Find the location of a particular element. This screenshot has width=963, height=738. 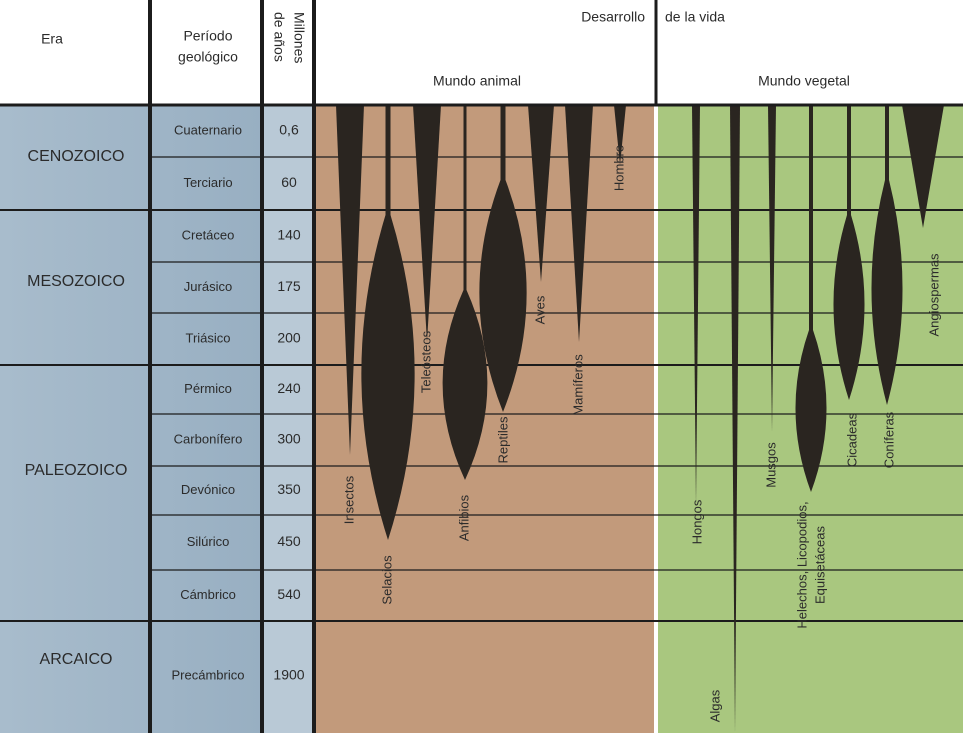

header-era: Era is located at coordinates (52, 39).